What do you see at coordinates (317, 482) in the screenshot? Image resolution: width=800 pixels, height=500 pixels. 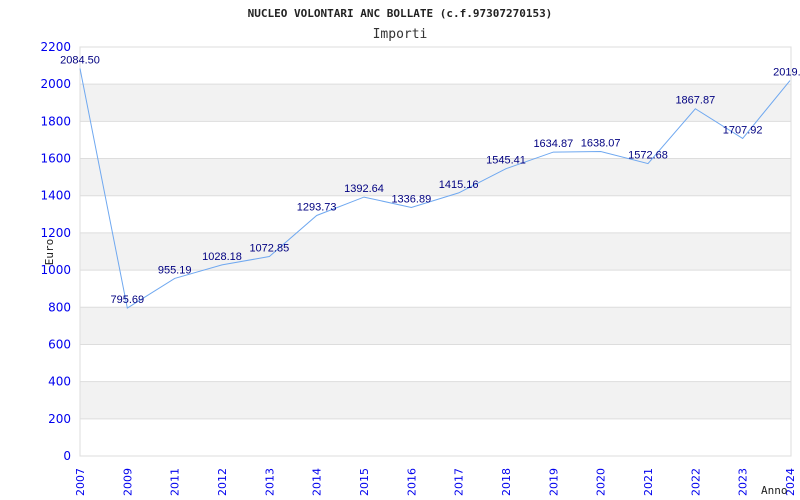 I see `x-tick-label: 2014` at bounding box center [317, 482].